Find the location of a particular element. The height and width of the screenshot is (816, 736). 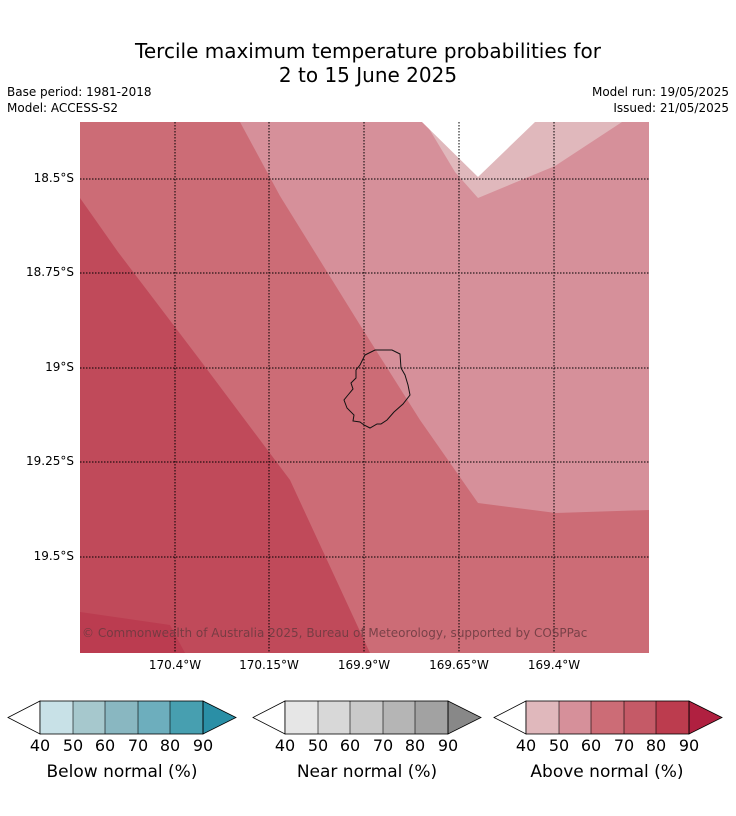

lat-label: 18.75°S is located at coordinates (50, 272).